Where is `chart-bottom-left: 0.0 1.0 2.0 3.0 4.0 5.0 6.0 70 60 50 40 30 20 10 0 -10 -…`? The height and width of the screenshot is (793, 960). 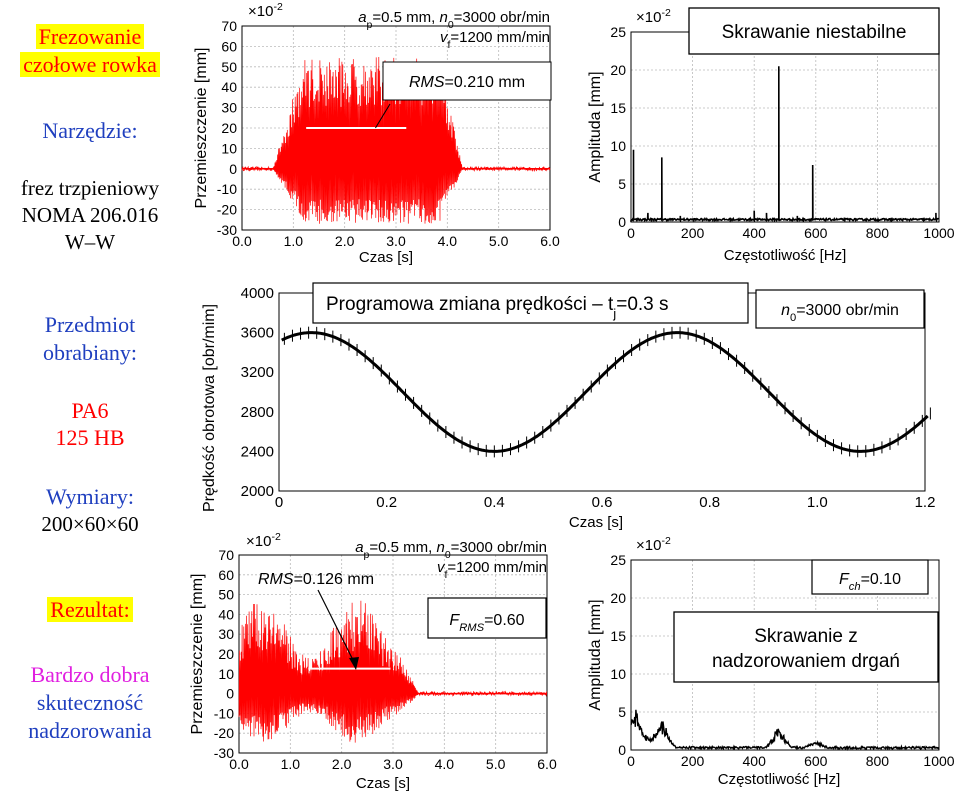 chart-bottom-left: 0.0 1.0 2.0 3.0 4.0 5.0 6.0 70 60 50 40 30 20 10 0 -10 -… is located at coordinates (373, 661).